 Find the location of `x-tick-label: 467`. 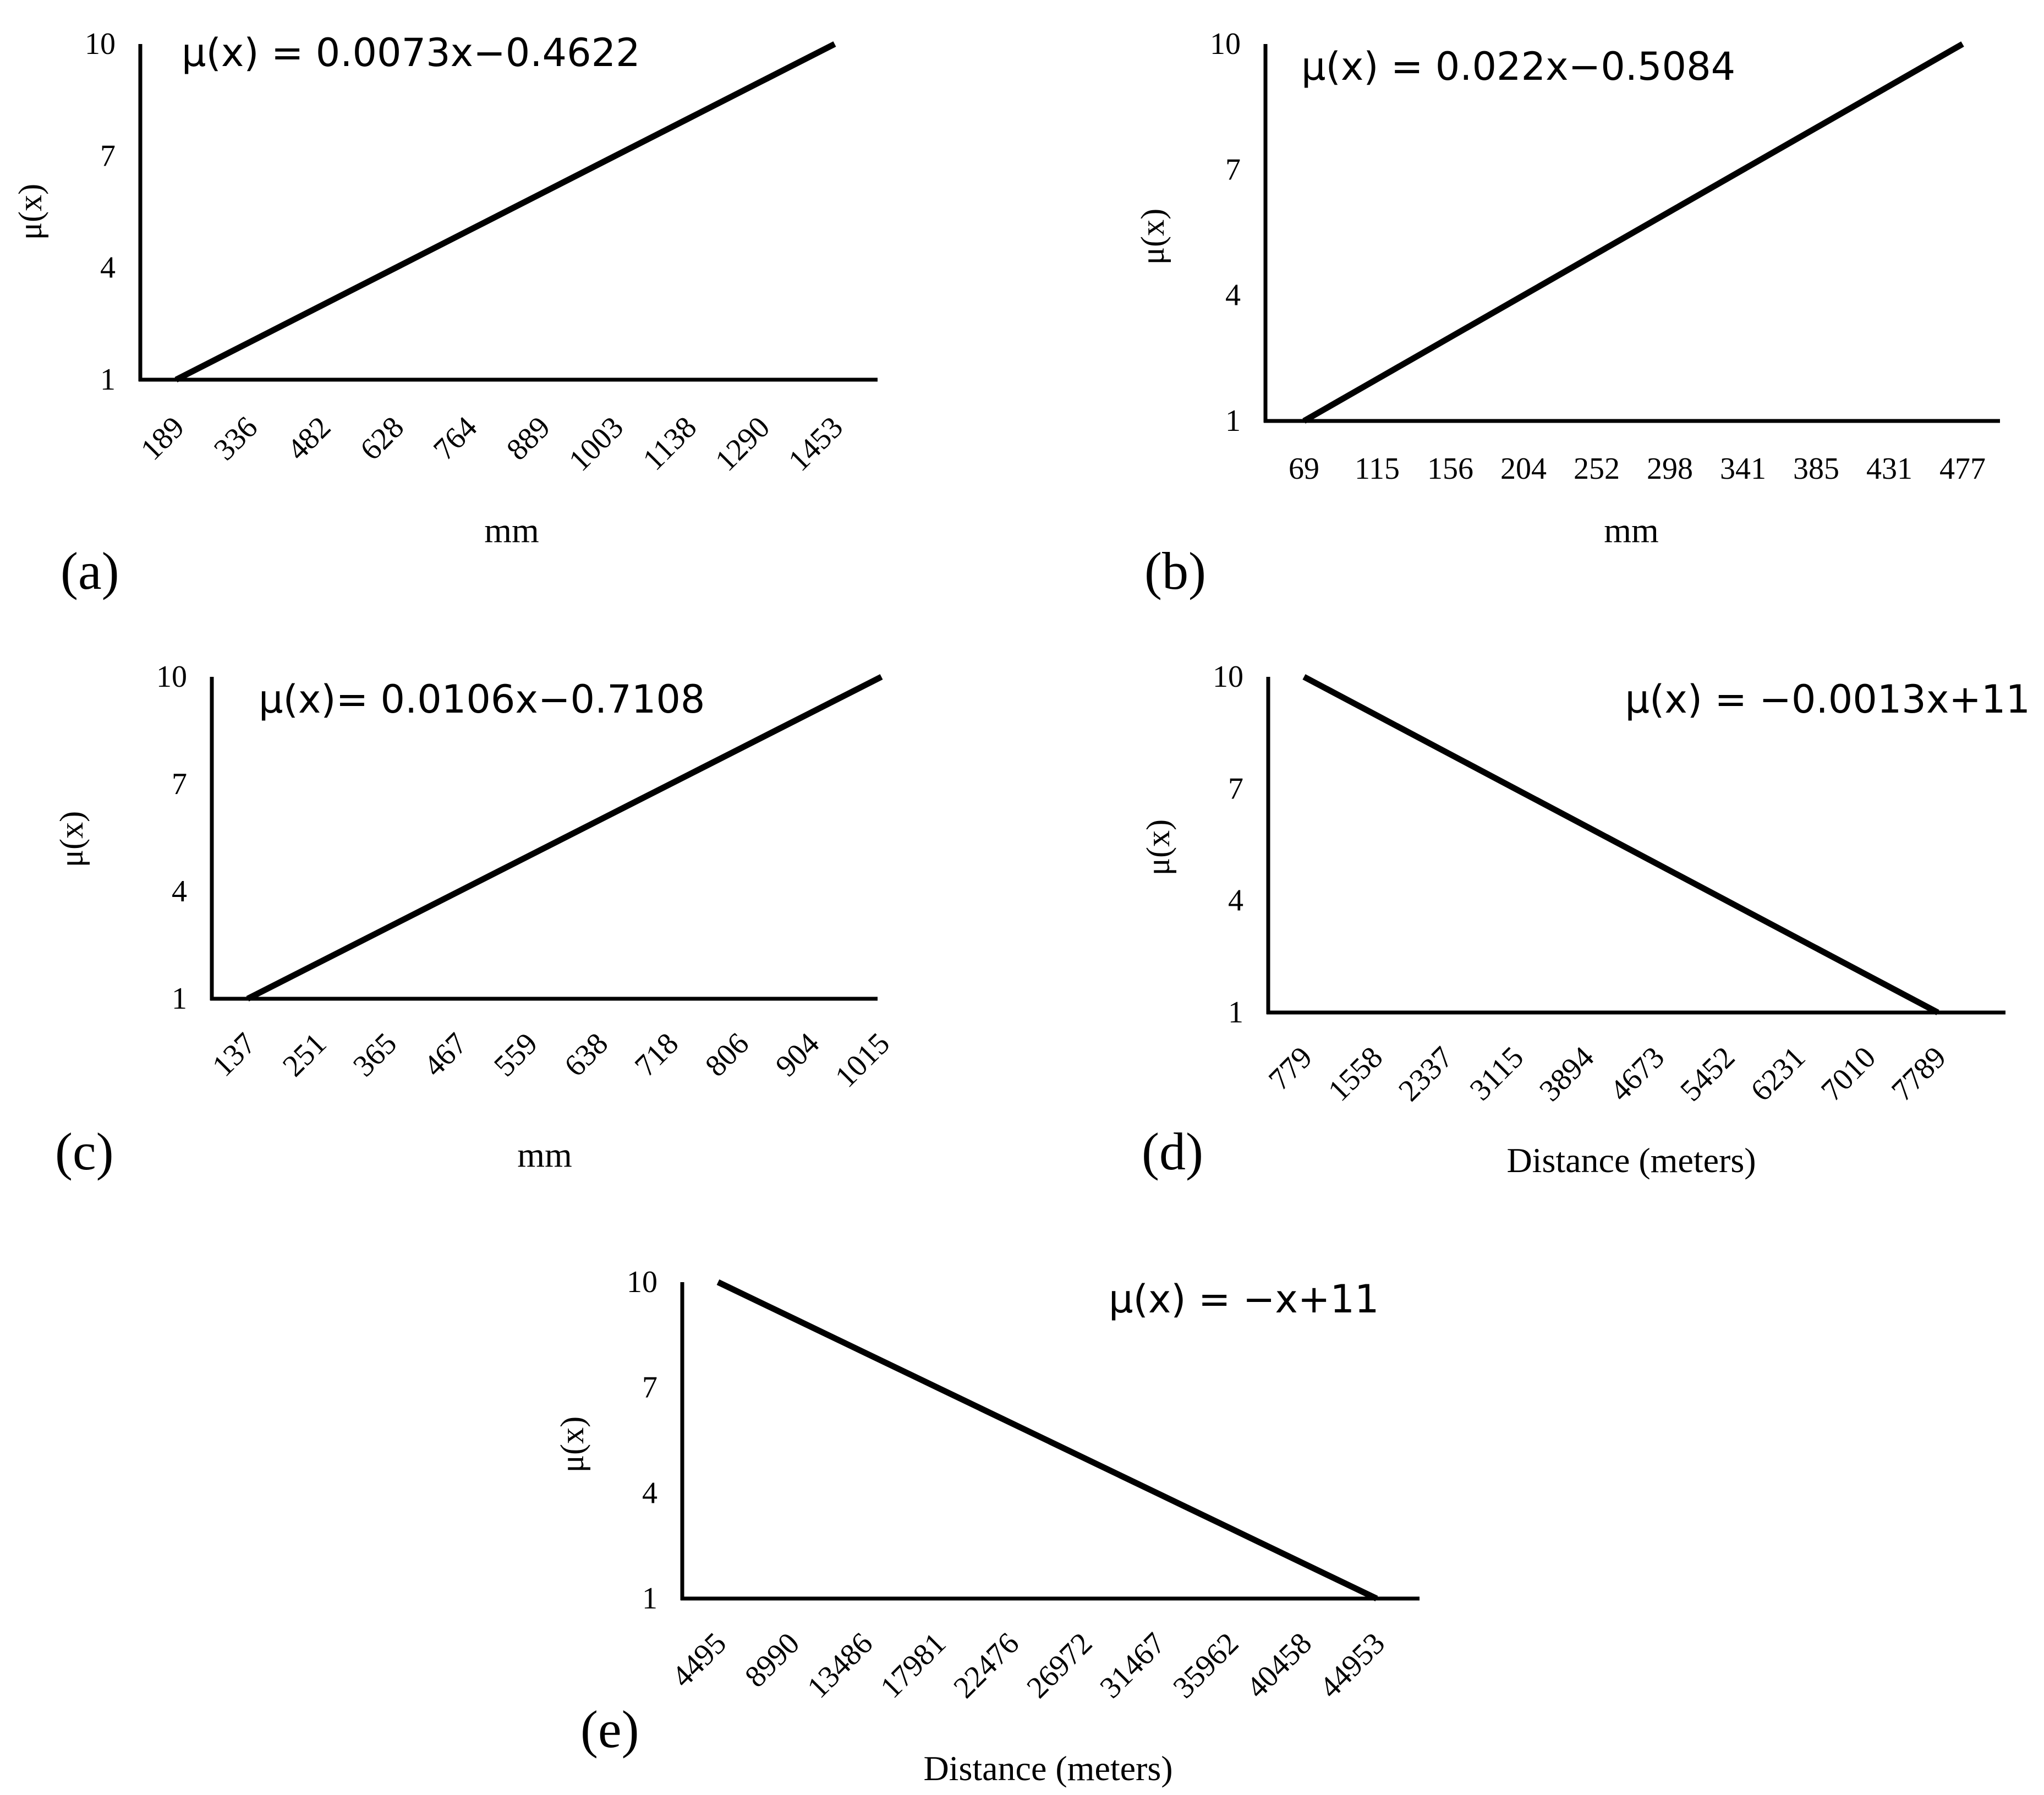

x-tick-label: 467 is located at coordinates (445, 1054).